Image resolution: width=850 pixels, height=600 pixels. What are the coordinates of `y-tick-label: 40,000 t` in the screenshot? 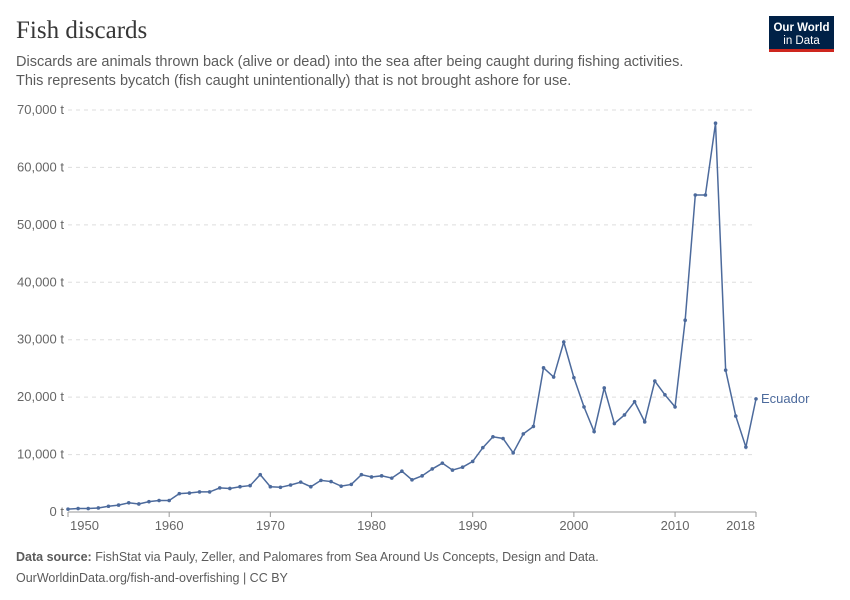 It's located at (40, 281).